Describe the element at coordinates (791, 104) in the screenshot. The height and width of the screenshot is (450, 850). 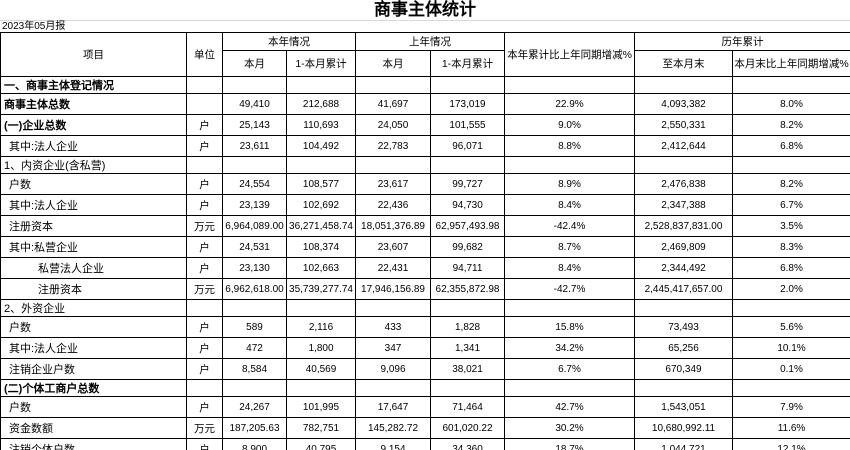
I see `row-value: 8.0%` at that location.